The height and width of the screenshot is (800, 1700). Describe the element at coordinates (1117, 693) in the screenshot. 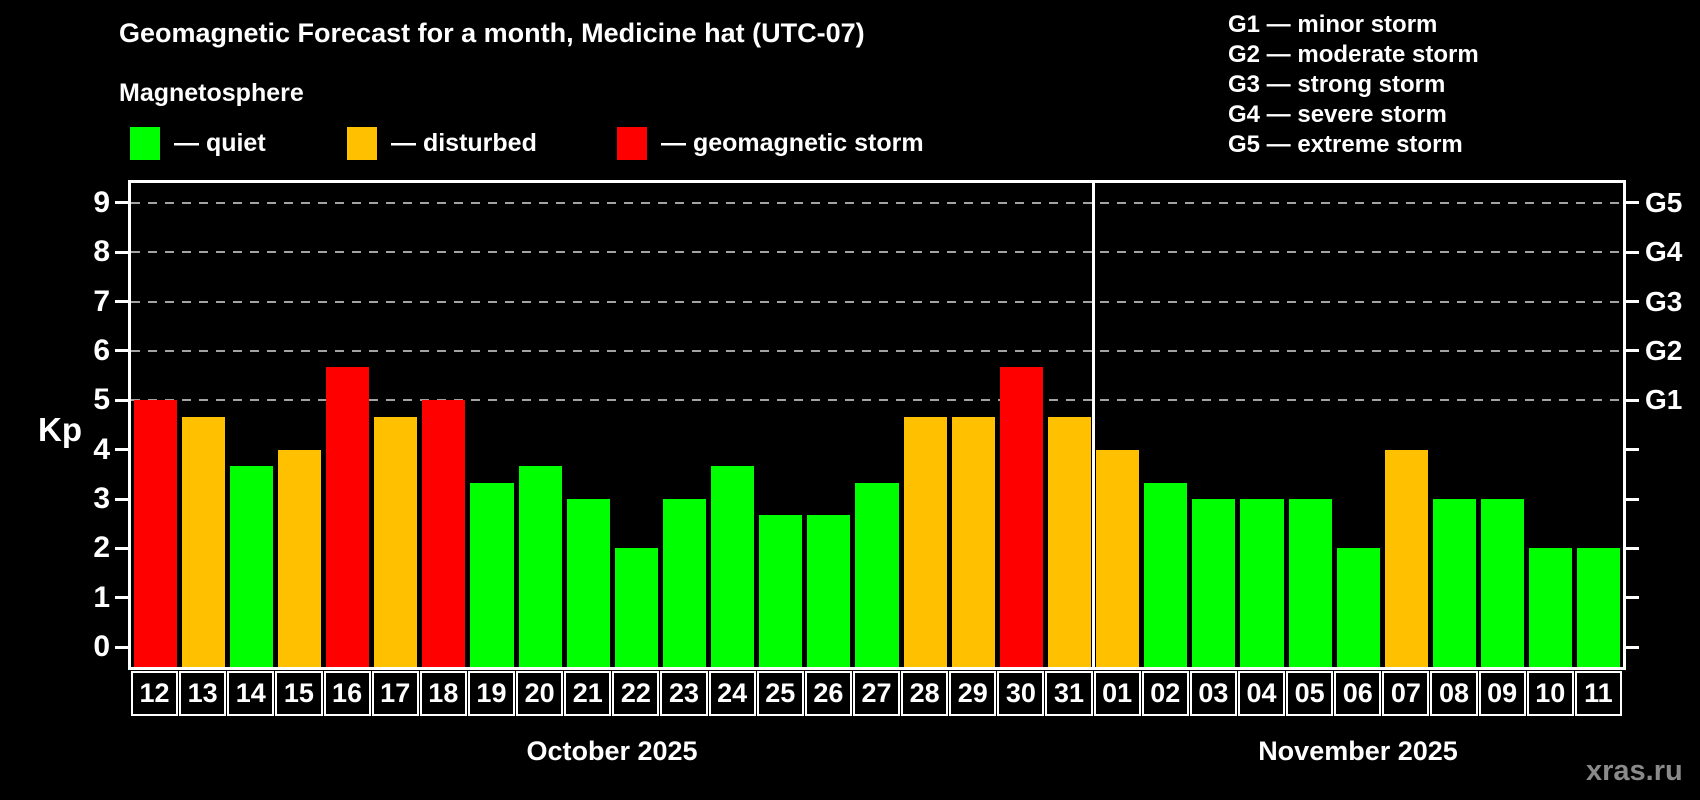

I see `date-box-01: 01` at that location.